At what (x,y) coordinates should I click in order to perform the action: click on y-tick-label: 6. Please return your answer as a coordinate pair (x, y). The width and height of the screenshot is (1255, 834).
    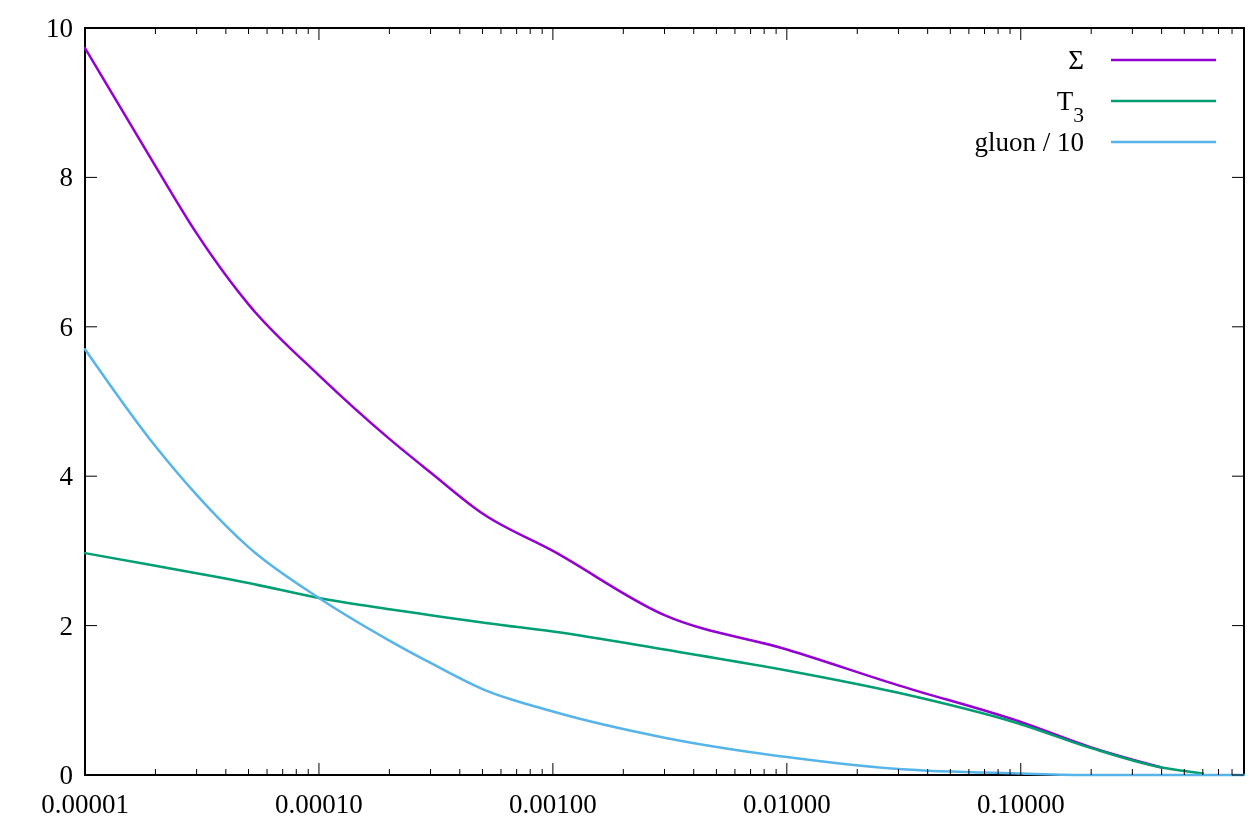
    Looking at the image, I should click on (66, 326).